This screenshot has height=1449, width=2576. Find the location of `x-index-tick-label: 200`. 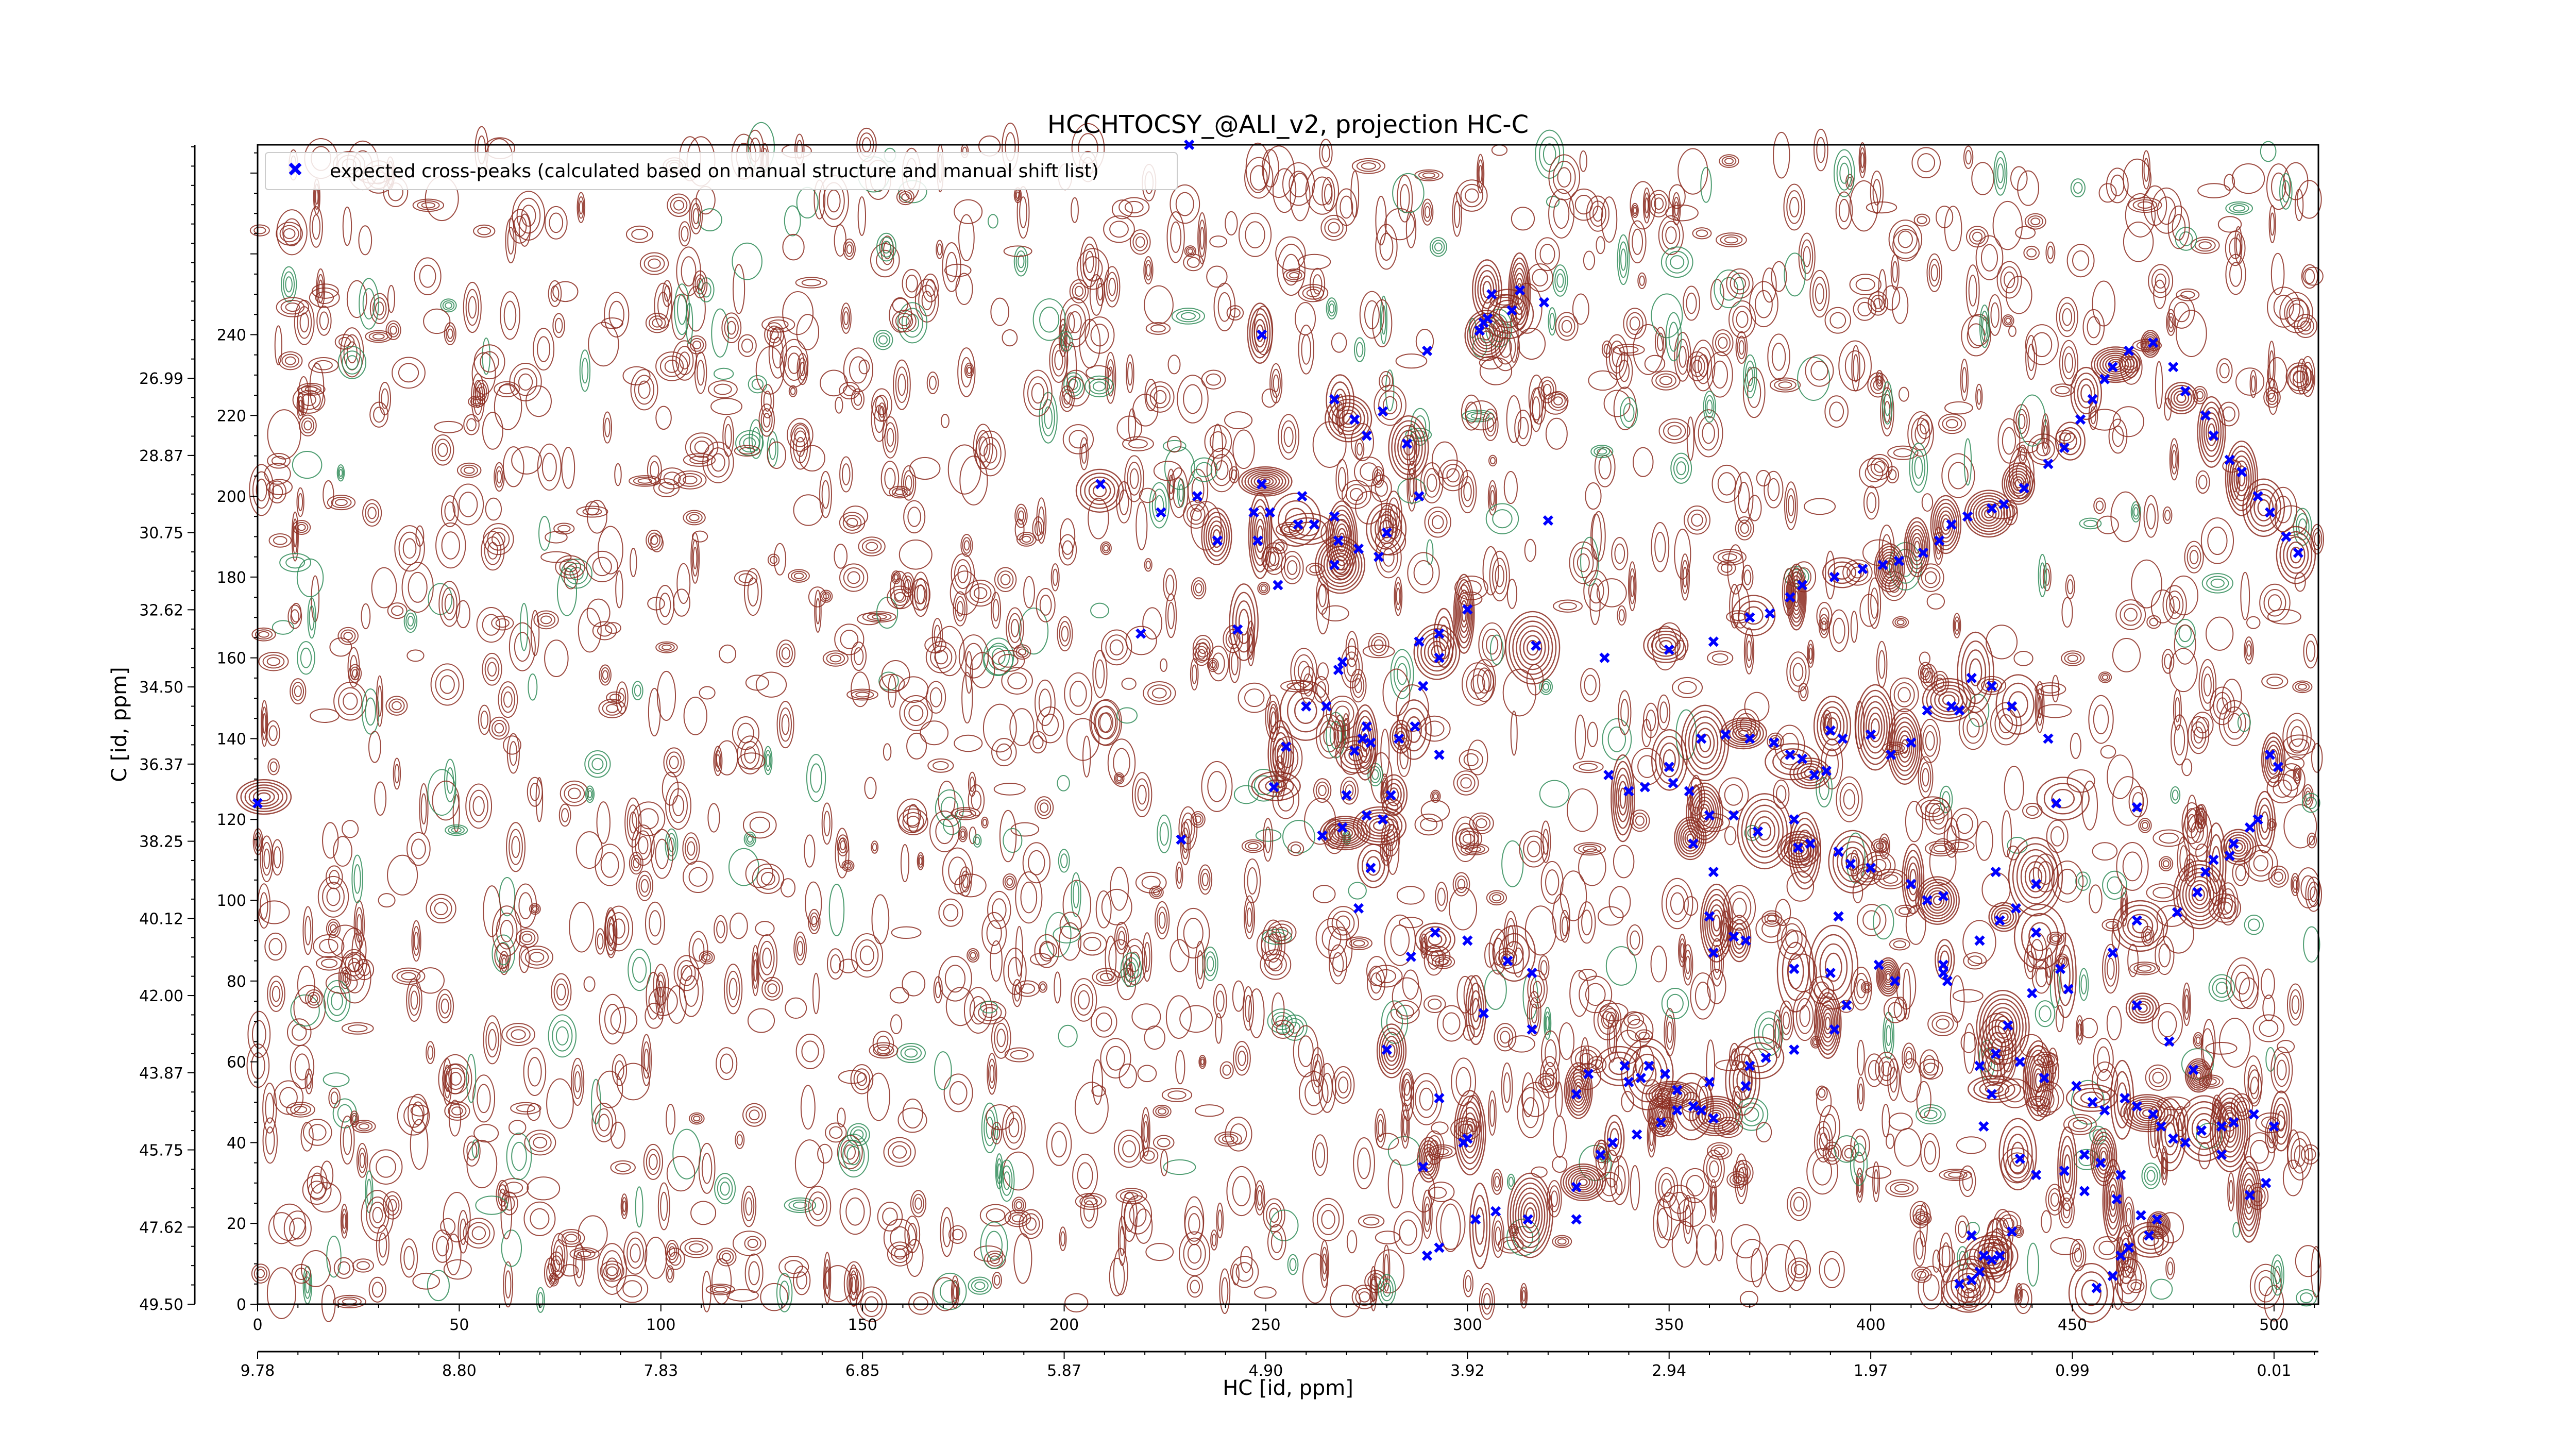

x-index-tick-label: 200 is located at coordinates (1064, 1325).